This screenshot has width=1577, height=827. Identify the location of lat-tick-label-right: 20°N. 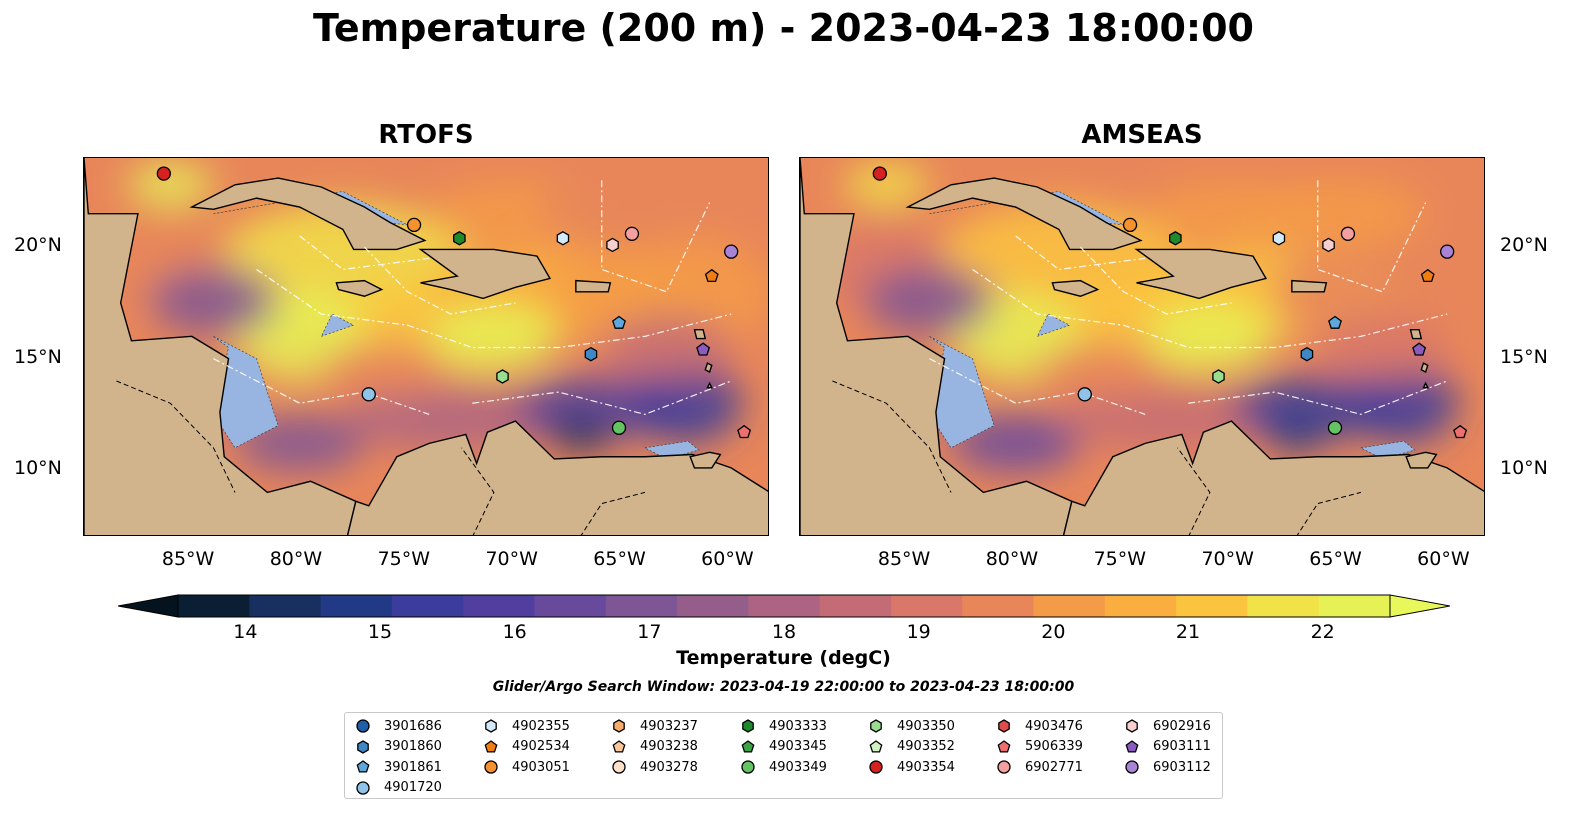
(1524, 245).